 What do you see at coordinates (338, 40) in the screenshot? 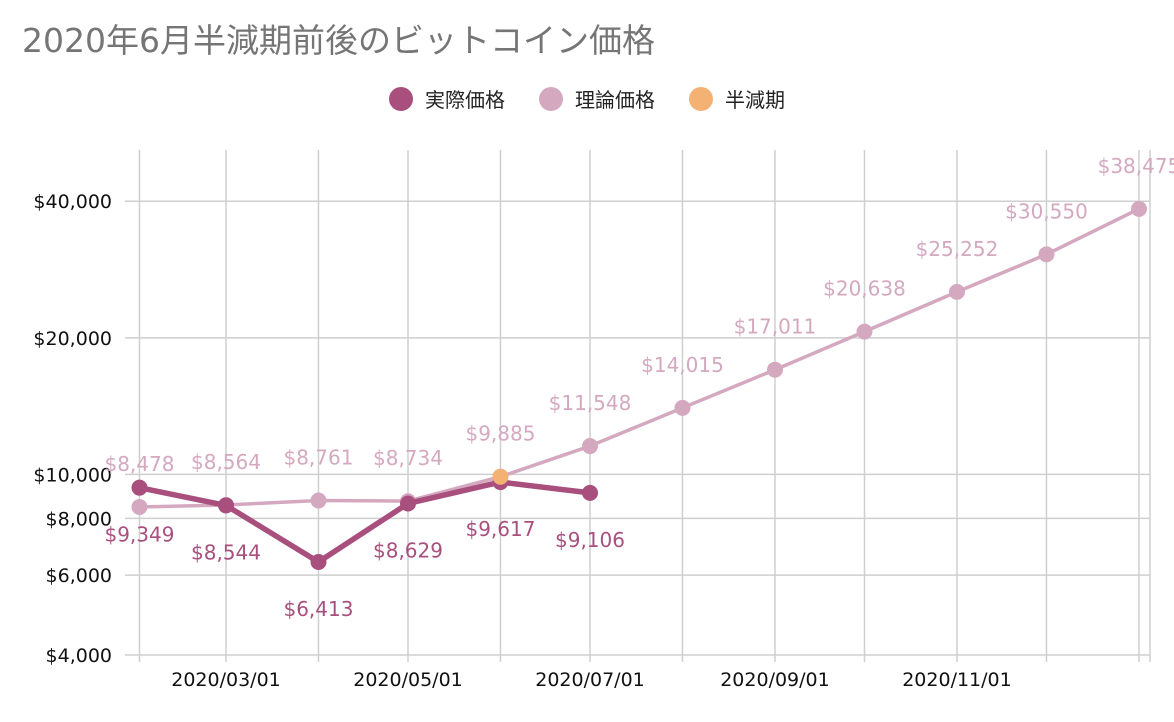
I see `chart-title: 2020年6月半減期前後のビットコイン価格` at bounding box center [338, 40].